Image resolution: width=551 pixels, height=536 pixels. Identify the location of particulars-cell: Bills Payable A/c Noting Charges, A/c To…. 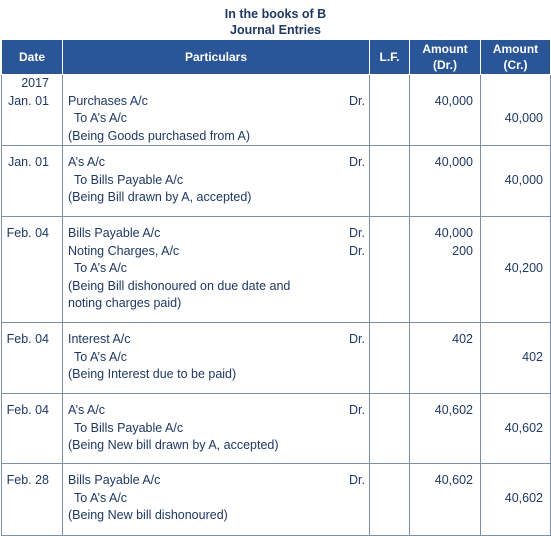
(216, 269).